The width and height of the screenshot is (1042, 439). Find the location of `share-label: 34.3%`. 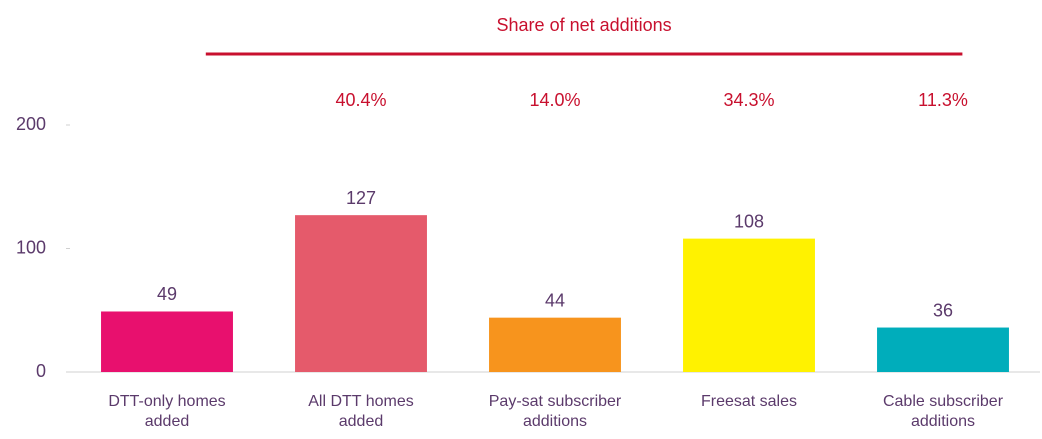

share-label: 34.3% is located at coordinates (748, 100).